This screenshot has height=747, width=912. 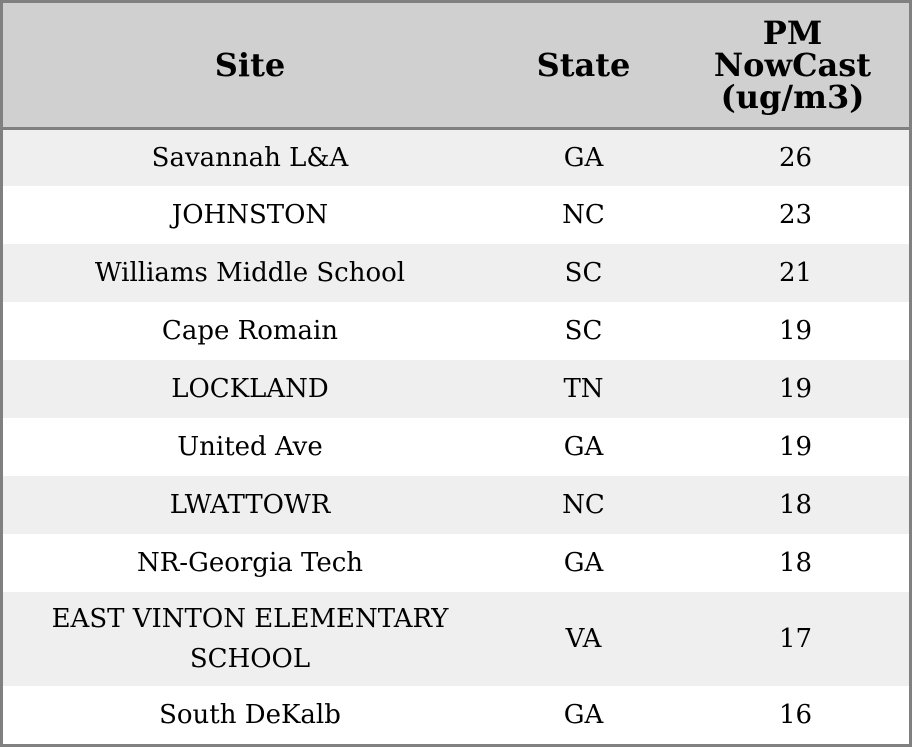 What do you see at coordinates (583, 389) in the screenshot?
I see `cell-state: TN` at bounding box center [583, 389].